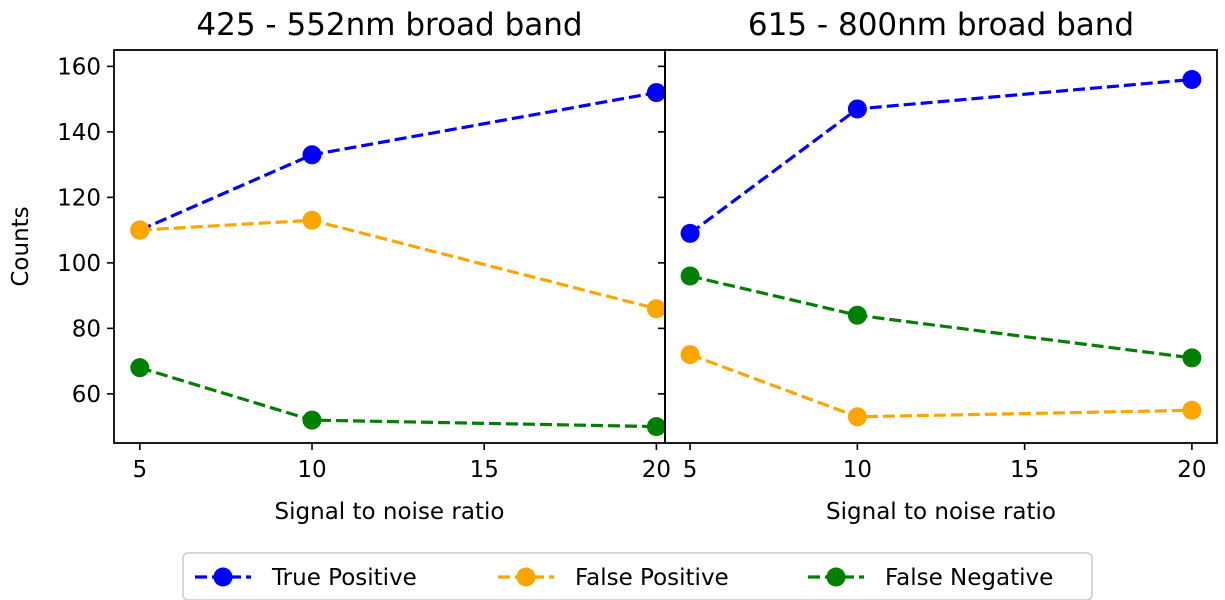 The width and height of the screenshot is (1225, 600). I want to click on y-tick-label: 140, so click(79, 133).